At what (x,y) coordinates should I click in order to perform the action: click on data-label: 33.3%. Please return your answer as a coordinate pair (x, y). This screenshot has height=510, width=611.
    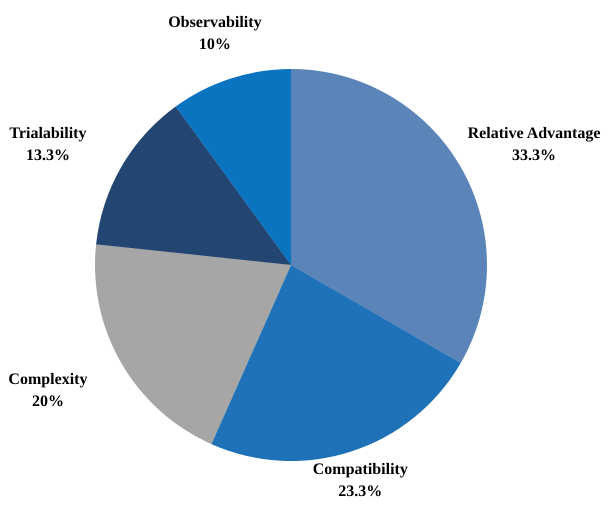
    Looking at the image, I should click on (534, 155).